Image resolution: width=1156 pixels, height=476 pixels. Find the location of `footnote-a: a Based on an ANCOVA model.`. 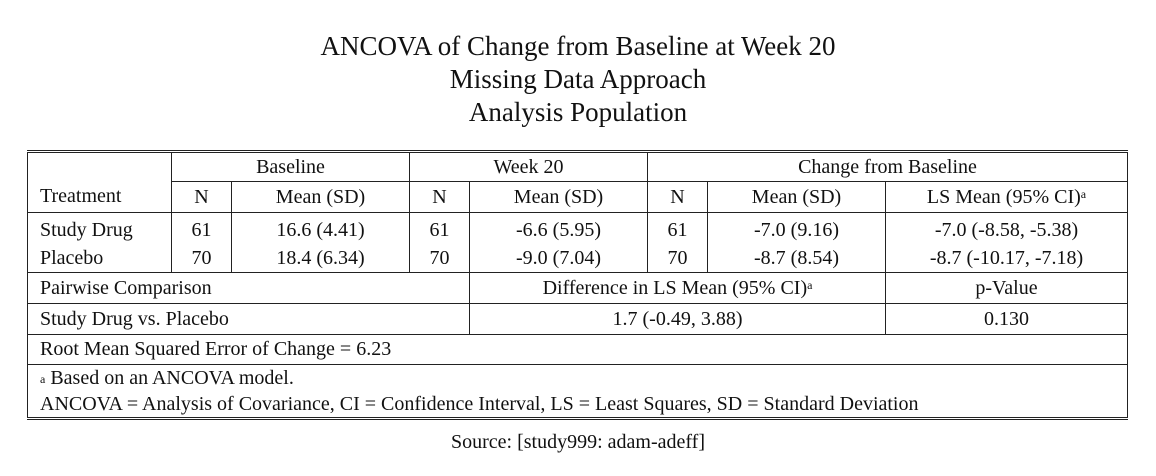

footnote-a: a Based on an ANCOVA model. is located at coordinates (579, 379).